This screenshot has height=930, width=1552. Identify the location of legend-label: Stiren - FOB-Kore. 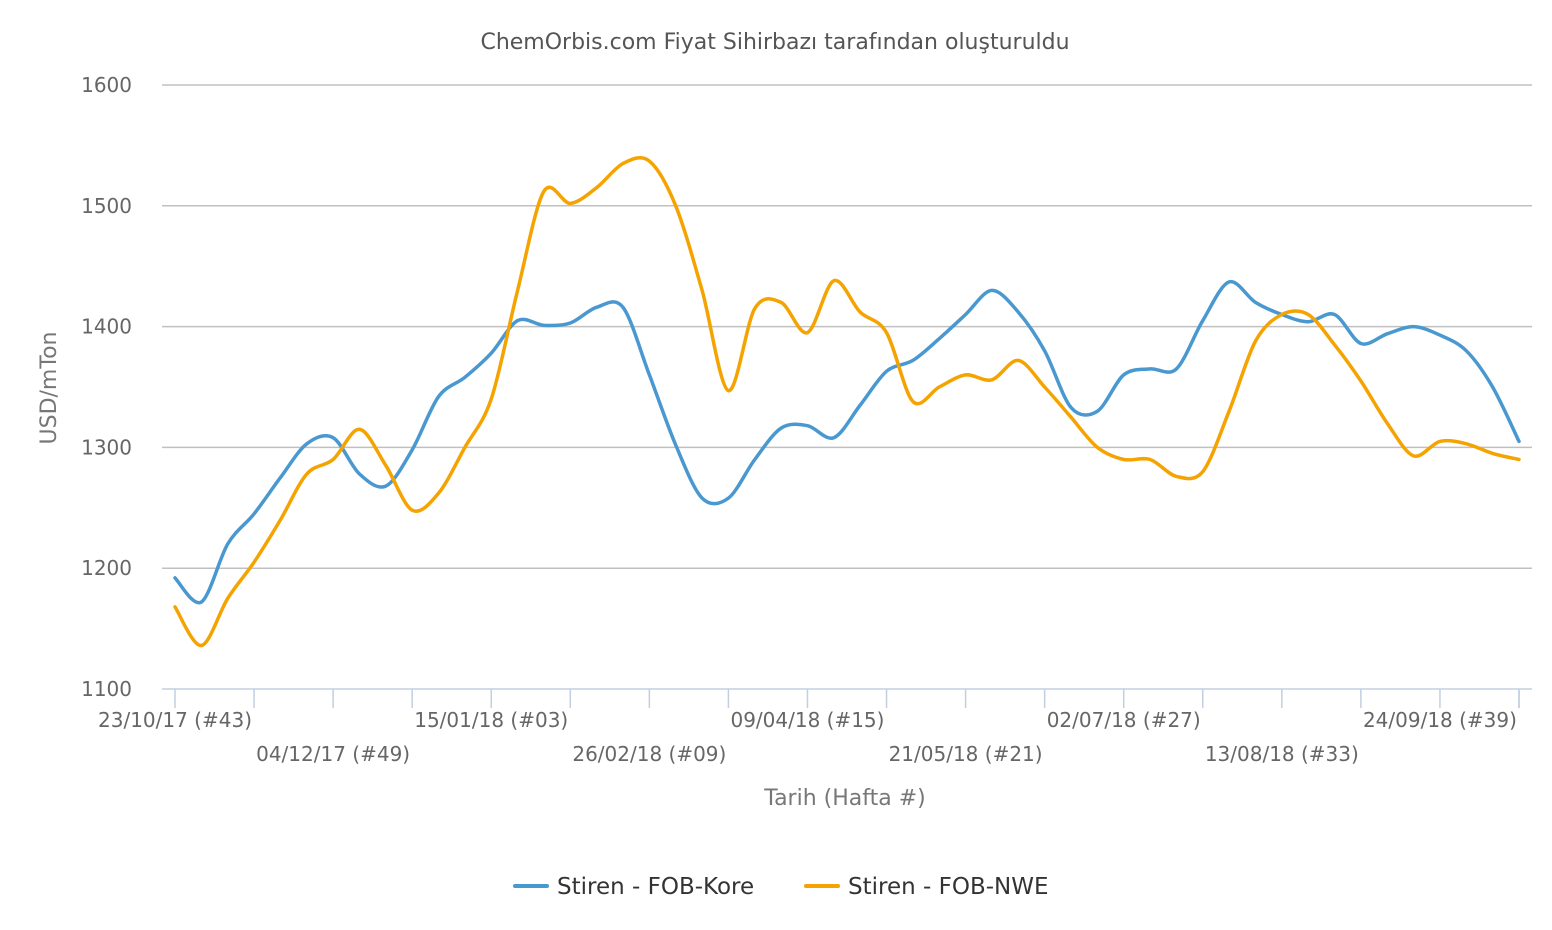
(655, 887).